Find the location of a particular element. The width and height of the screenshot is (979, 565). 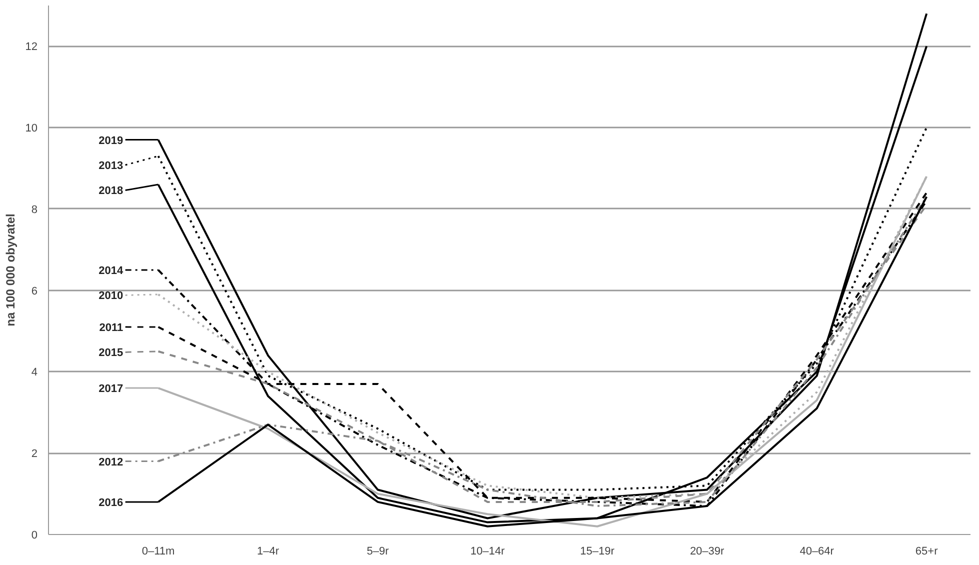

legend-label: 2017 is located at coordinates (111, 389).